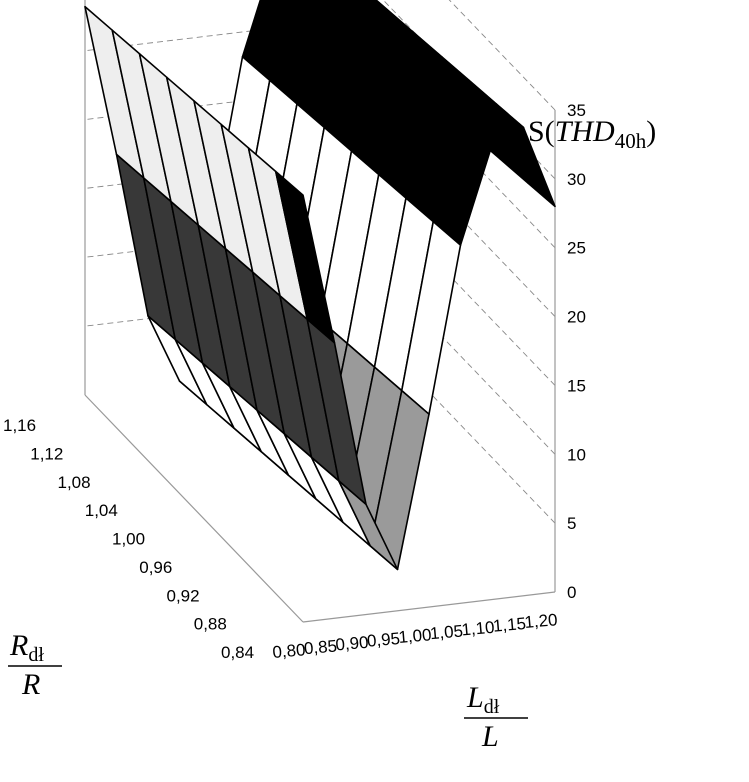 This screenshot has width=749, height=782. I want to click on x-tick-label: 0,85, so click(320, 647).